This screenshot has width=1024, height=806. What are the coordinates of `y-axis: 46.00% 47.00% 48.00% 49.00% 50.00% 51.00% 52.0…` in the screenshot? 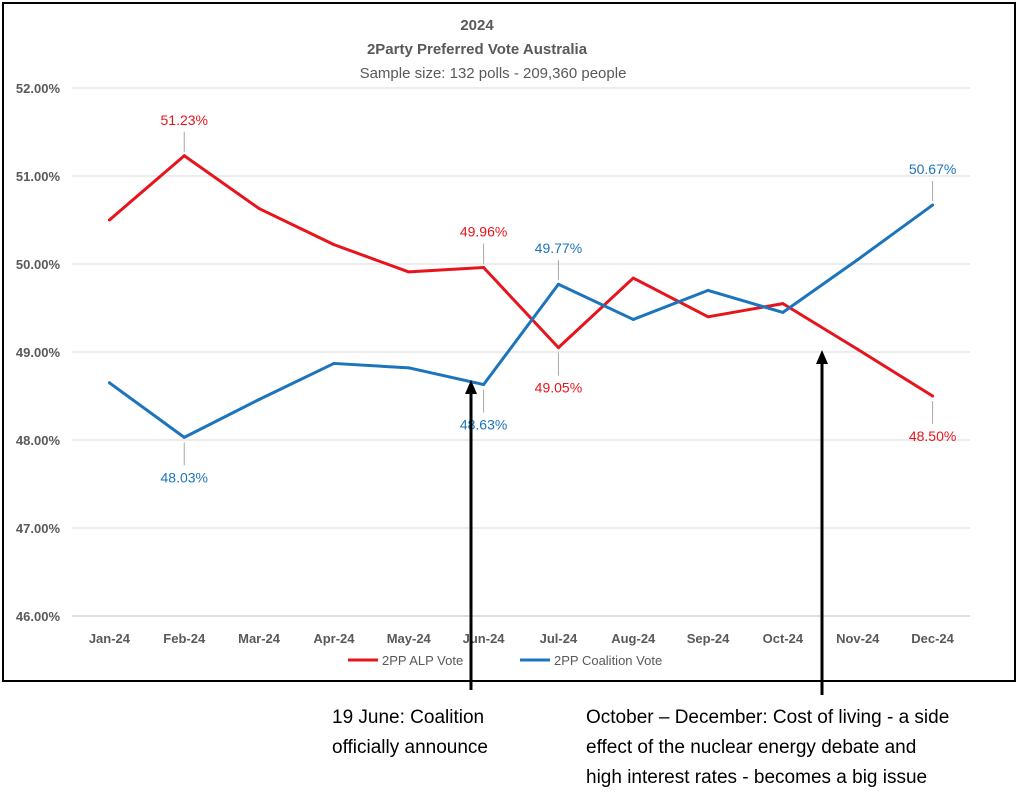 It's located at (38, 352).